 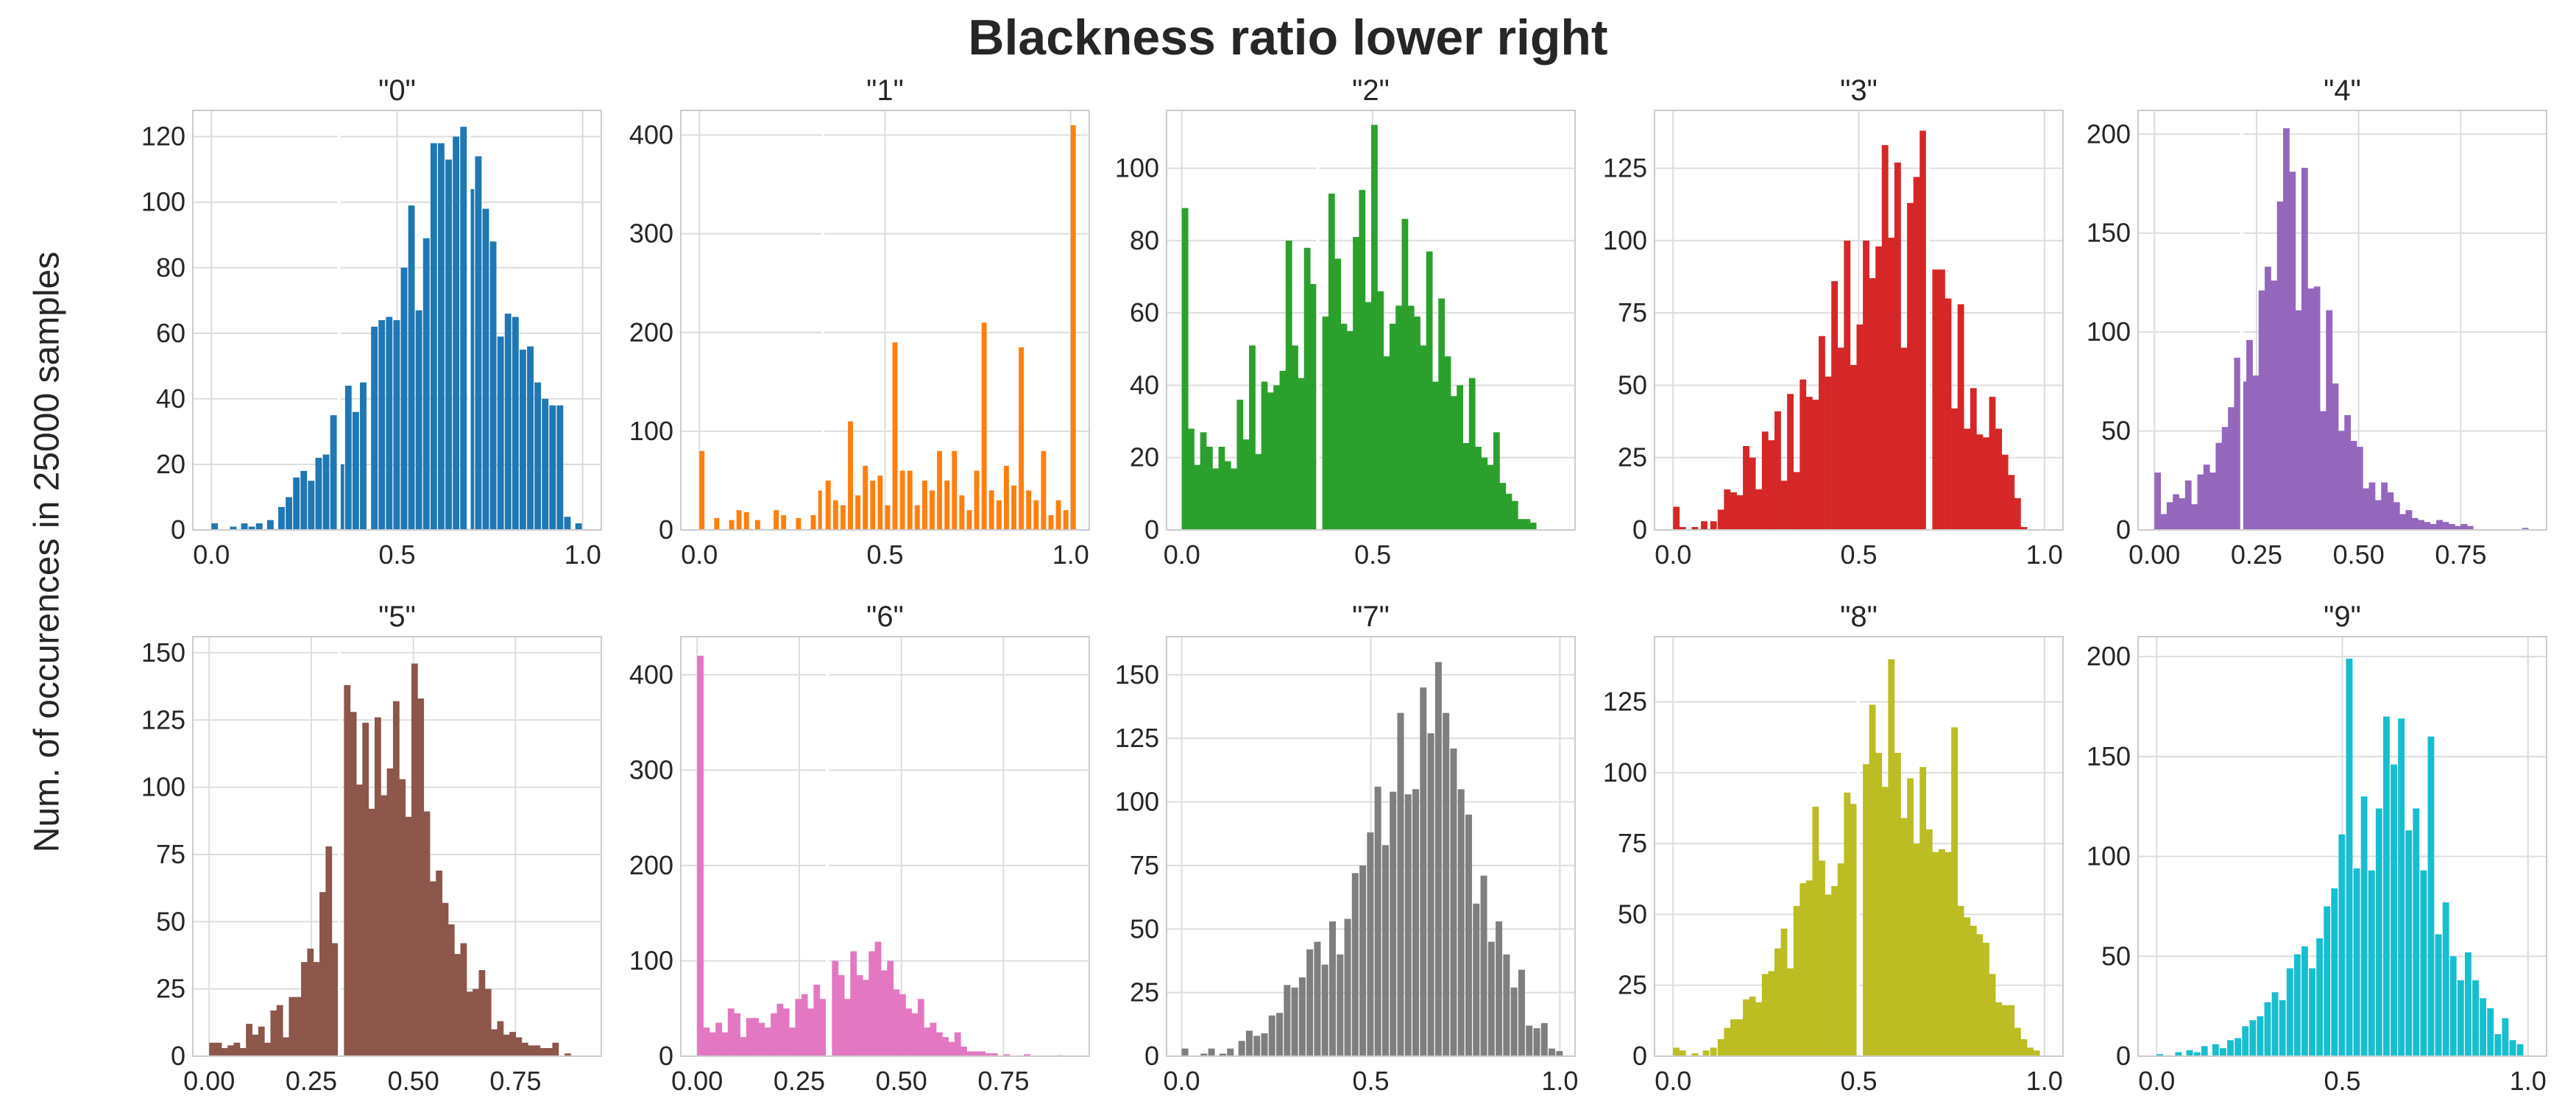 What do you see at coordinates (1858, 1081) in the screenshot?
I see `x-tick-label: 0.5` at bounding box center [1858, 1081].